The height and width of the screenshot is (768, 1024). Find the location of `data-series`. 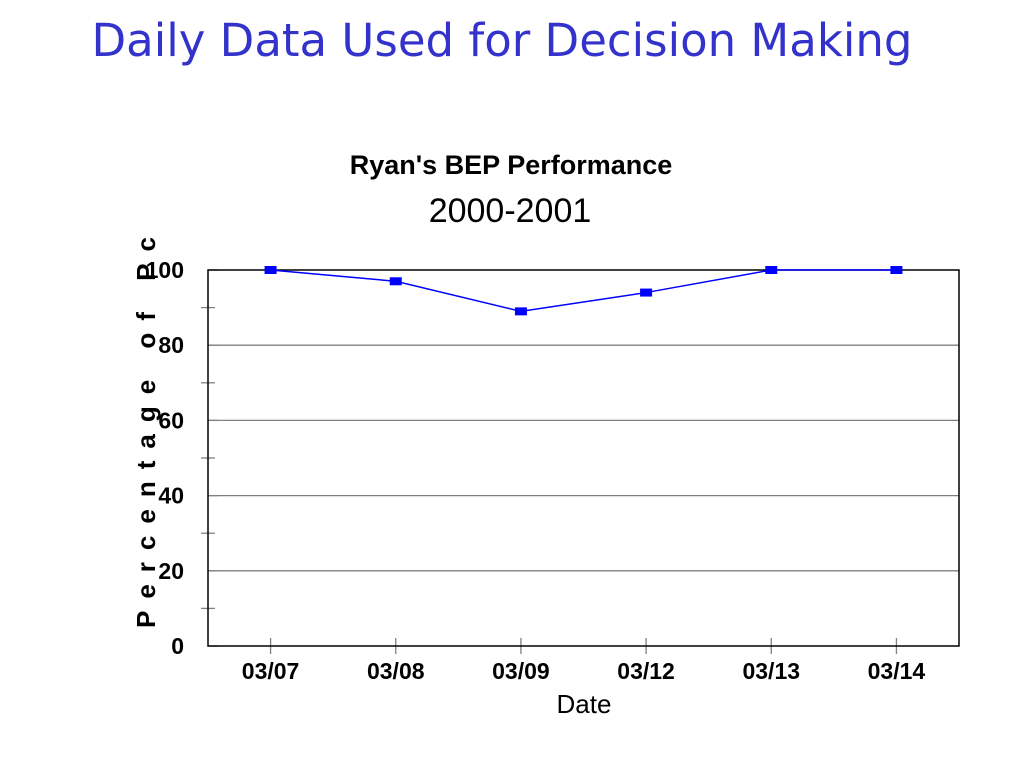

data-series is located at coordinates (583, 291).